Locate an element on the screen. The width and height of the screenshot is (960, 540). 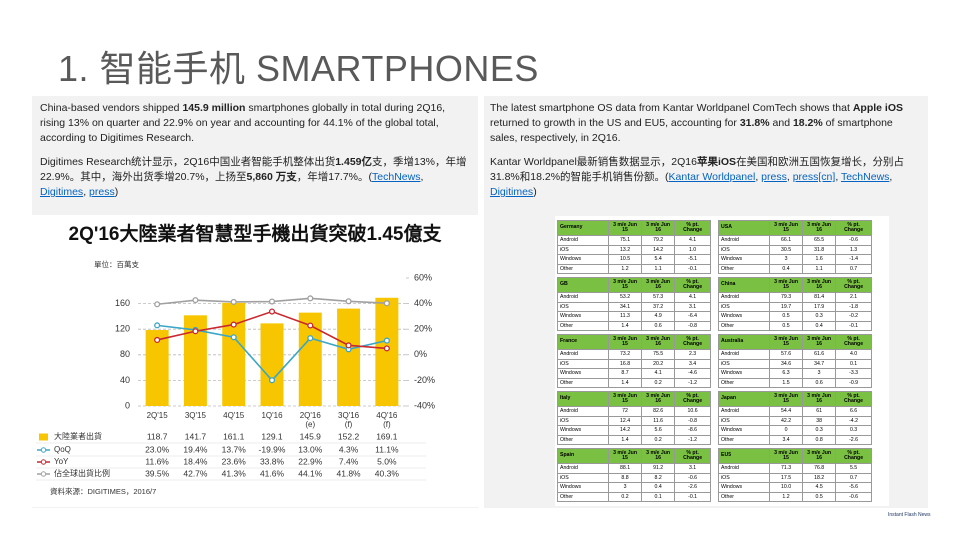
legend-label: 佔全球出貨比例 is located at coordinates (82, 473).